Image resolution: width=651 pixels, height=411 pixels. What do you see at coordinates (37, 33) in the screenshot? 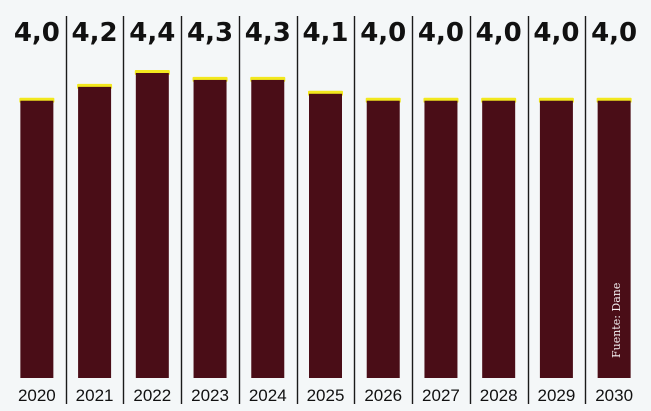
I see `value-label-2020: 4,0` at bounding box center [37, 33].